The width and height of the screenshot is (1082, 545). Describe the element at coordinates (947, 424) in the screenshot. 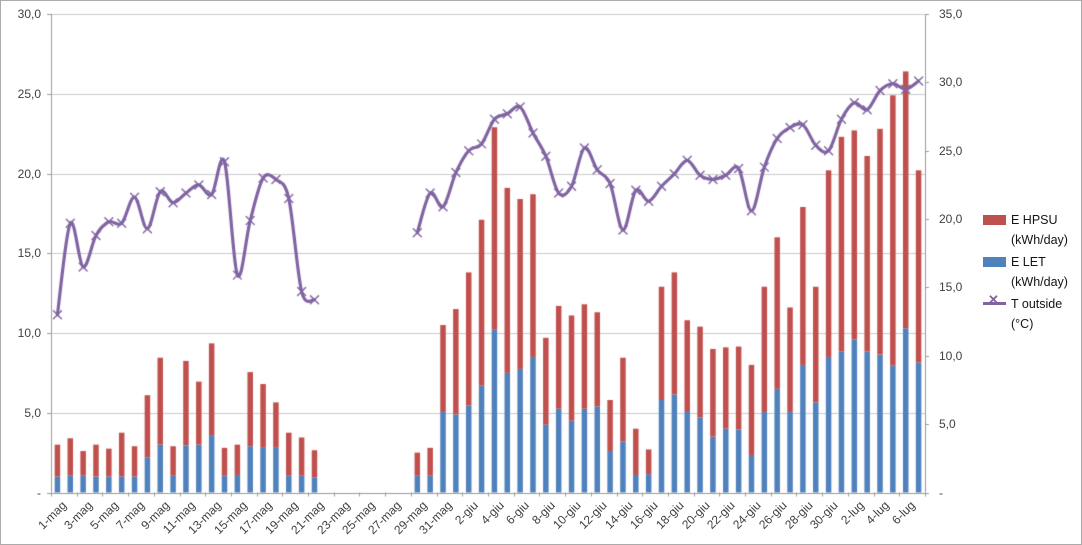

I see `y-axis-right-tick-label: 5,0` at that location.